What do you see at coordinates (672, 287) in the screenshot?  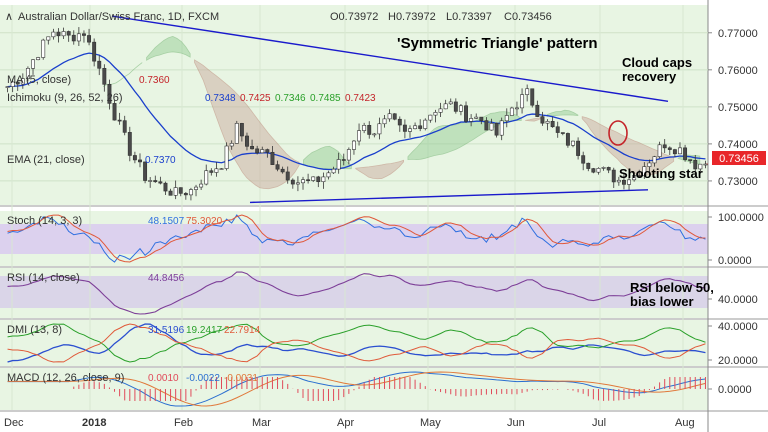 I see `rsi-note-line1: RSI below 50,` at bounding box center [672, 287].